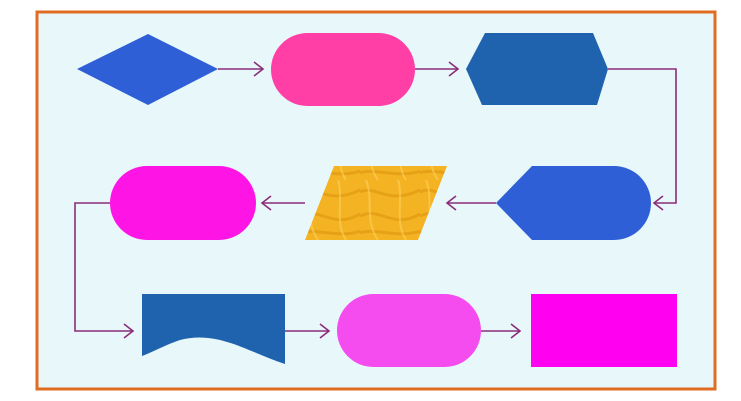  Describe the element at coordinates (104, 270) in the screenshot. I see `connector-pill-to-document` at that location.